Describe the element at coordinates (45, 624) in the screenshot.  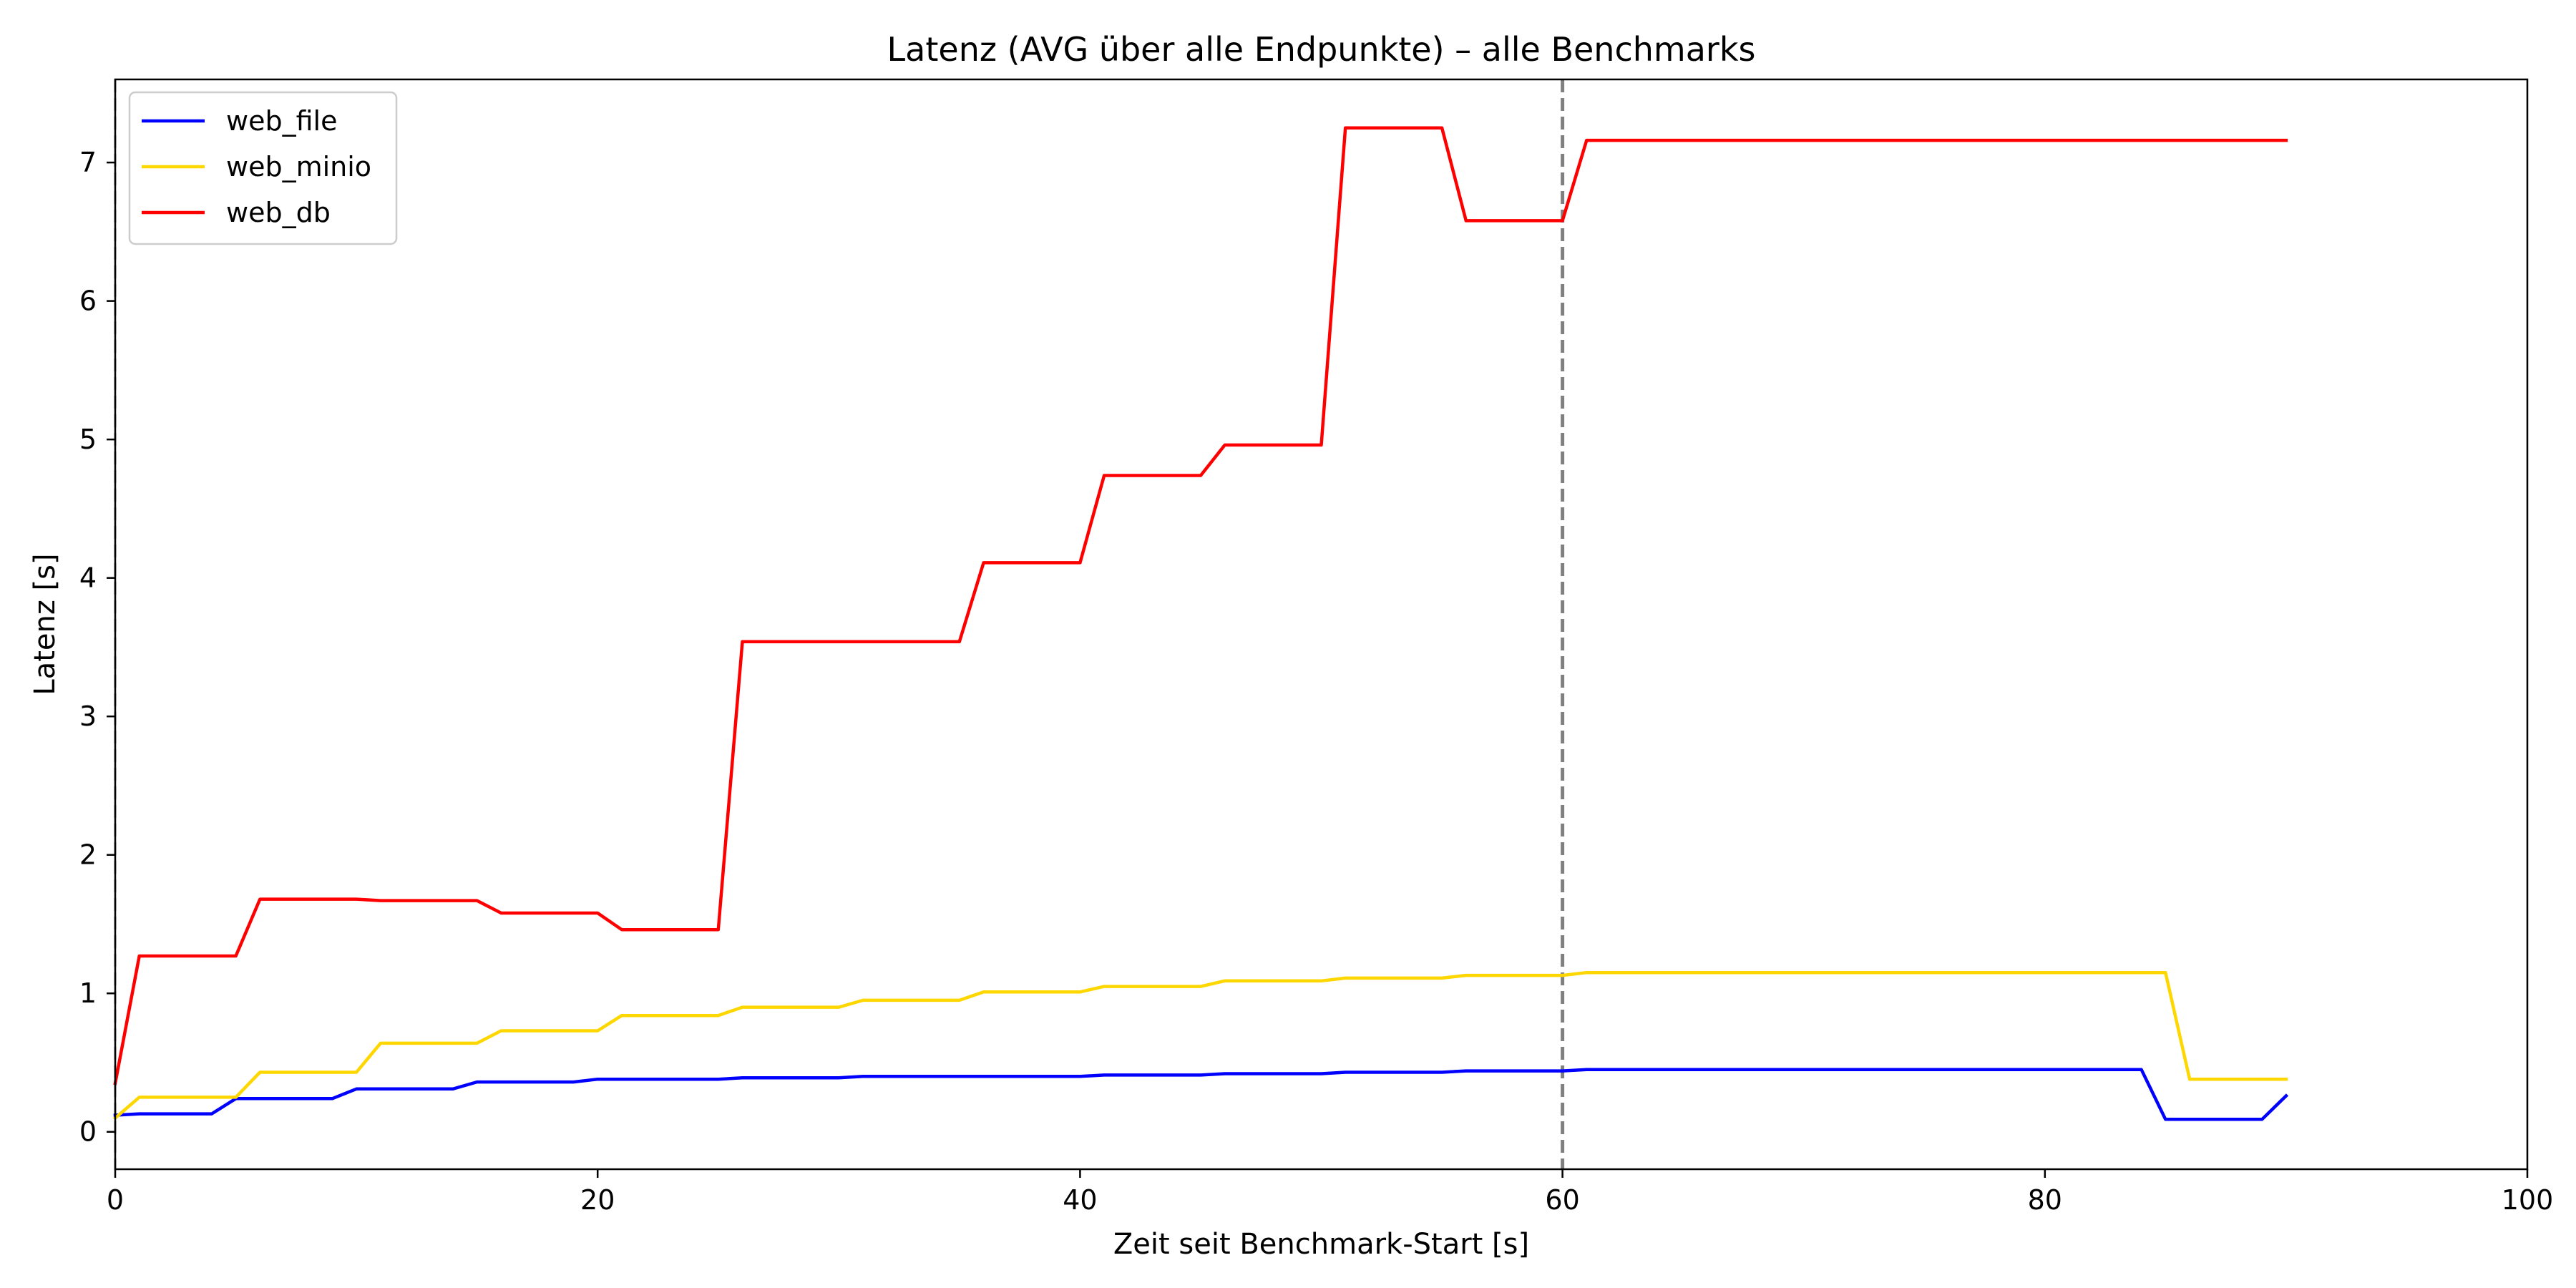
I see `y-axis-label: Latenz [s]` at that location.